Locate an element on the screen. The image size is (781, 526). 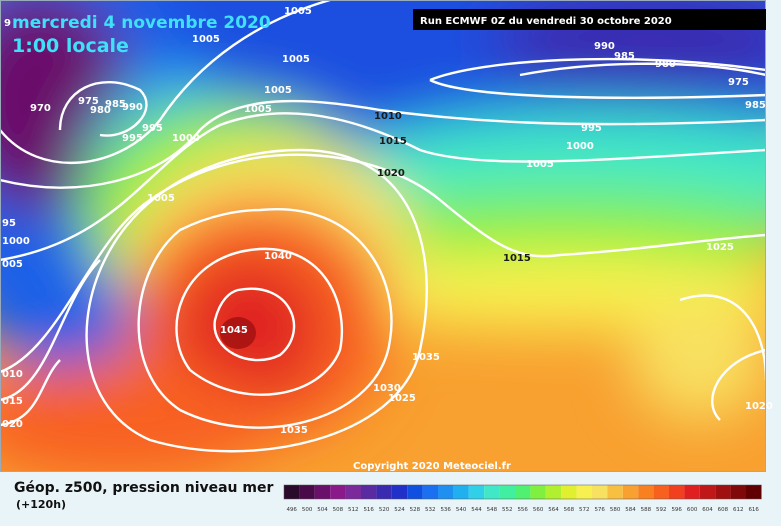
colorbar-label: 588 is located at coordinates (646, 510).